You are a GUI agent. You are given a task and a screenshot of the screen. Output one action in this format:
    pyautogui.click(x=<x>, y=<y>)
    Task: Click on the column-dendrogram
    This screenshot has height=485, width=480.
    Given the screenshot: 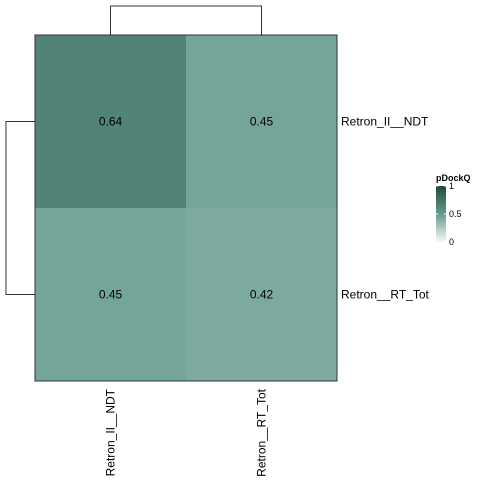 What is the action you would take?
    pyautogui.click(x=186, y=20)
    